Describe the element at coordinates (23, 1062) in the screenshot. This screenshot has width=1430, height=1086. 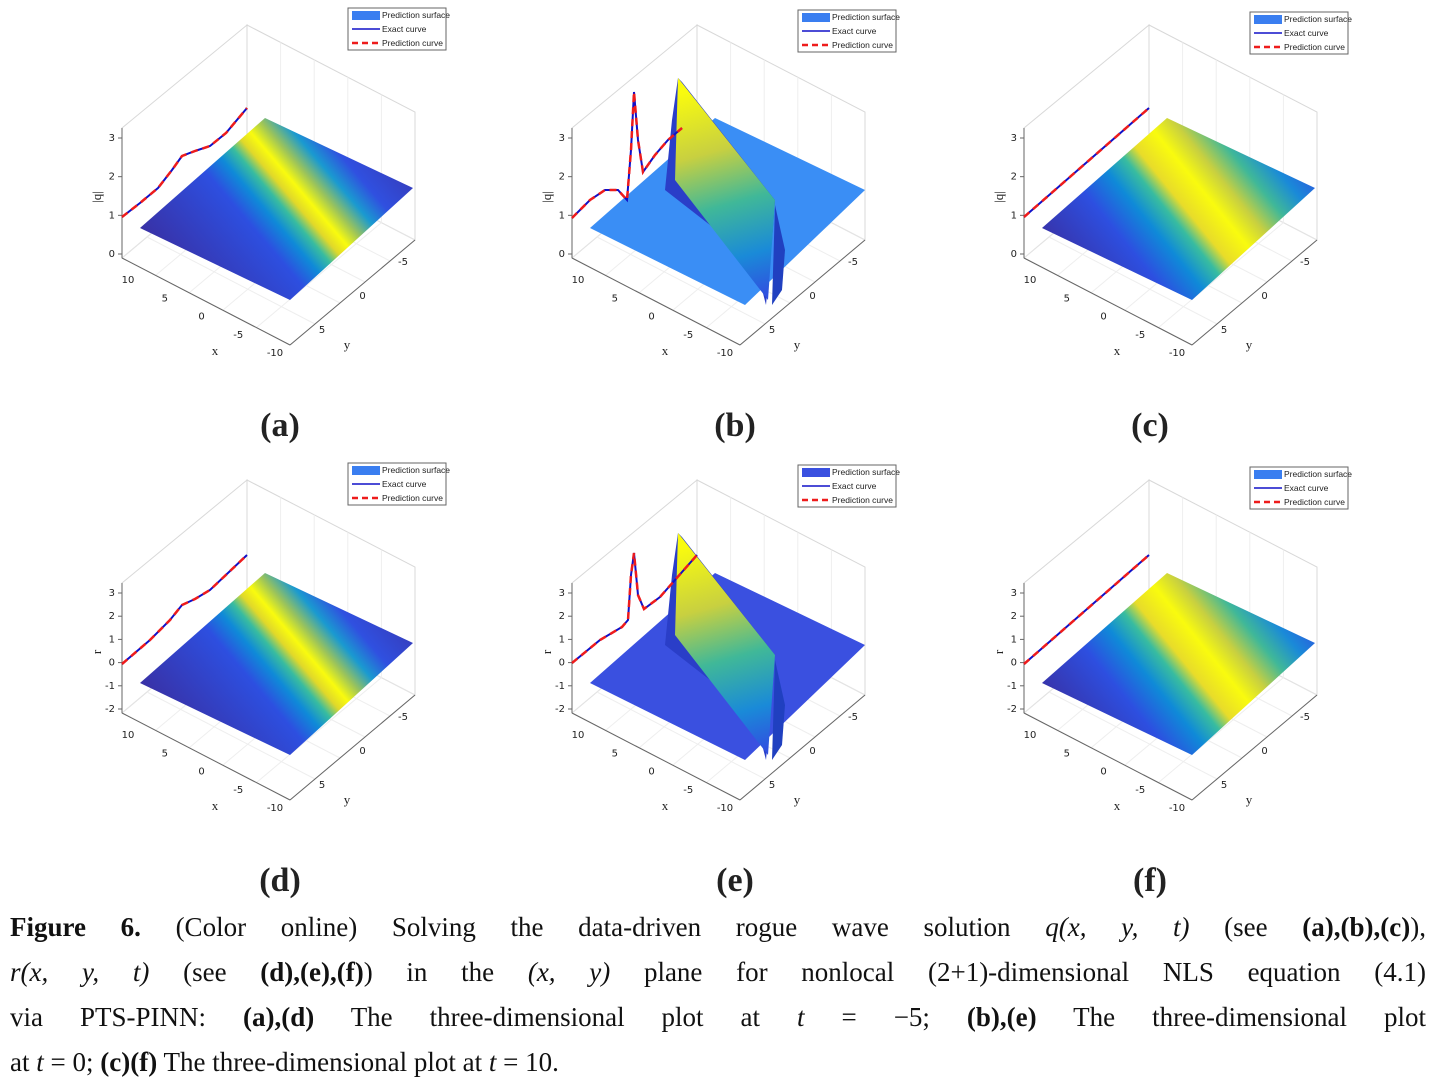
I see `caption-text: at` at that location.